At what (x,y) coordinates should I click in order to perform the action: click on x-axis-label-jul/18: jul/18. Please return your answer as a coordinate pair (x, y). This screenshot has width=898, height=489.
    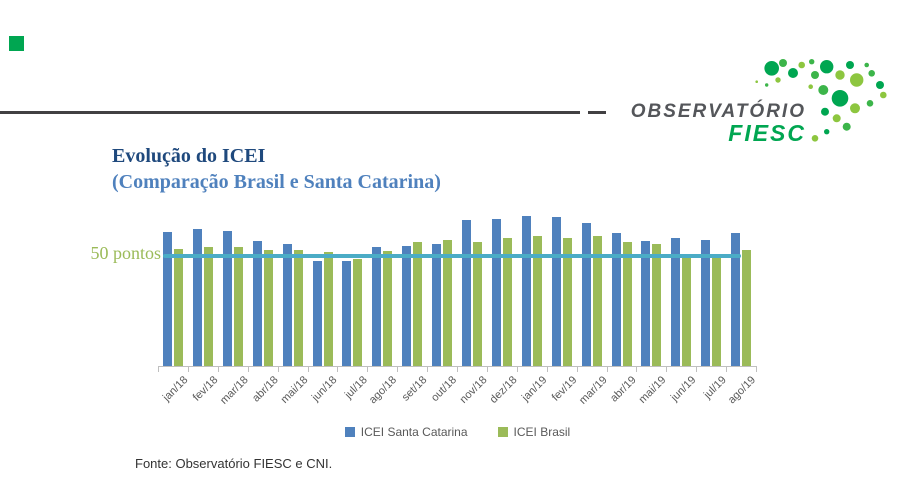
    Looking at the image, I should click on (356, 388).